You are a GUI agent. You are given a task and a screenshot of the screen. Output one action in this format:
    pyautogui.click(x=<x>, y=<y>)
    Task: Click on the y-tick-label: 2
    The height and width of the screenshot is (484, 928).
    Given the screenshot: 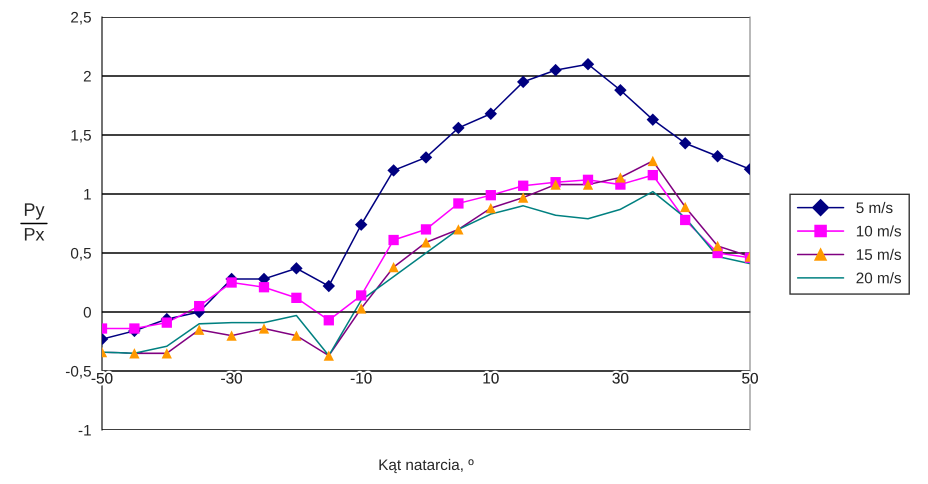 What is the action you would take?
    pyautogui.click(x=87, y=76)
    